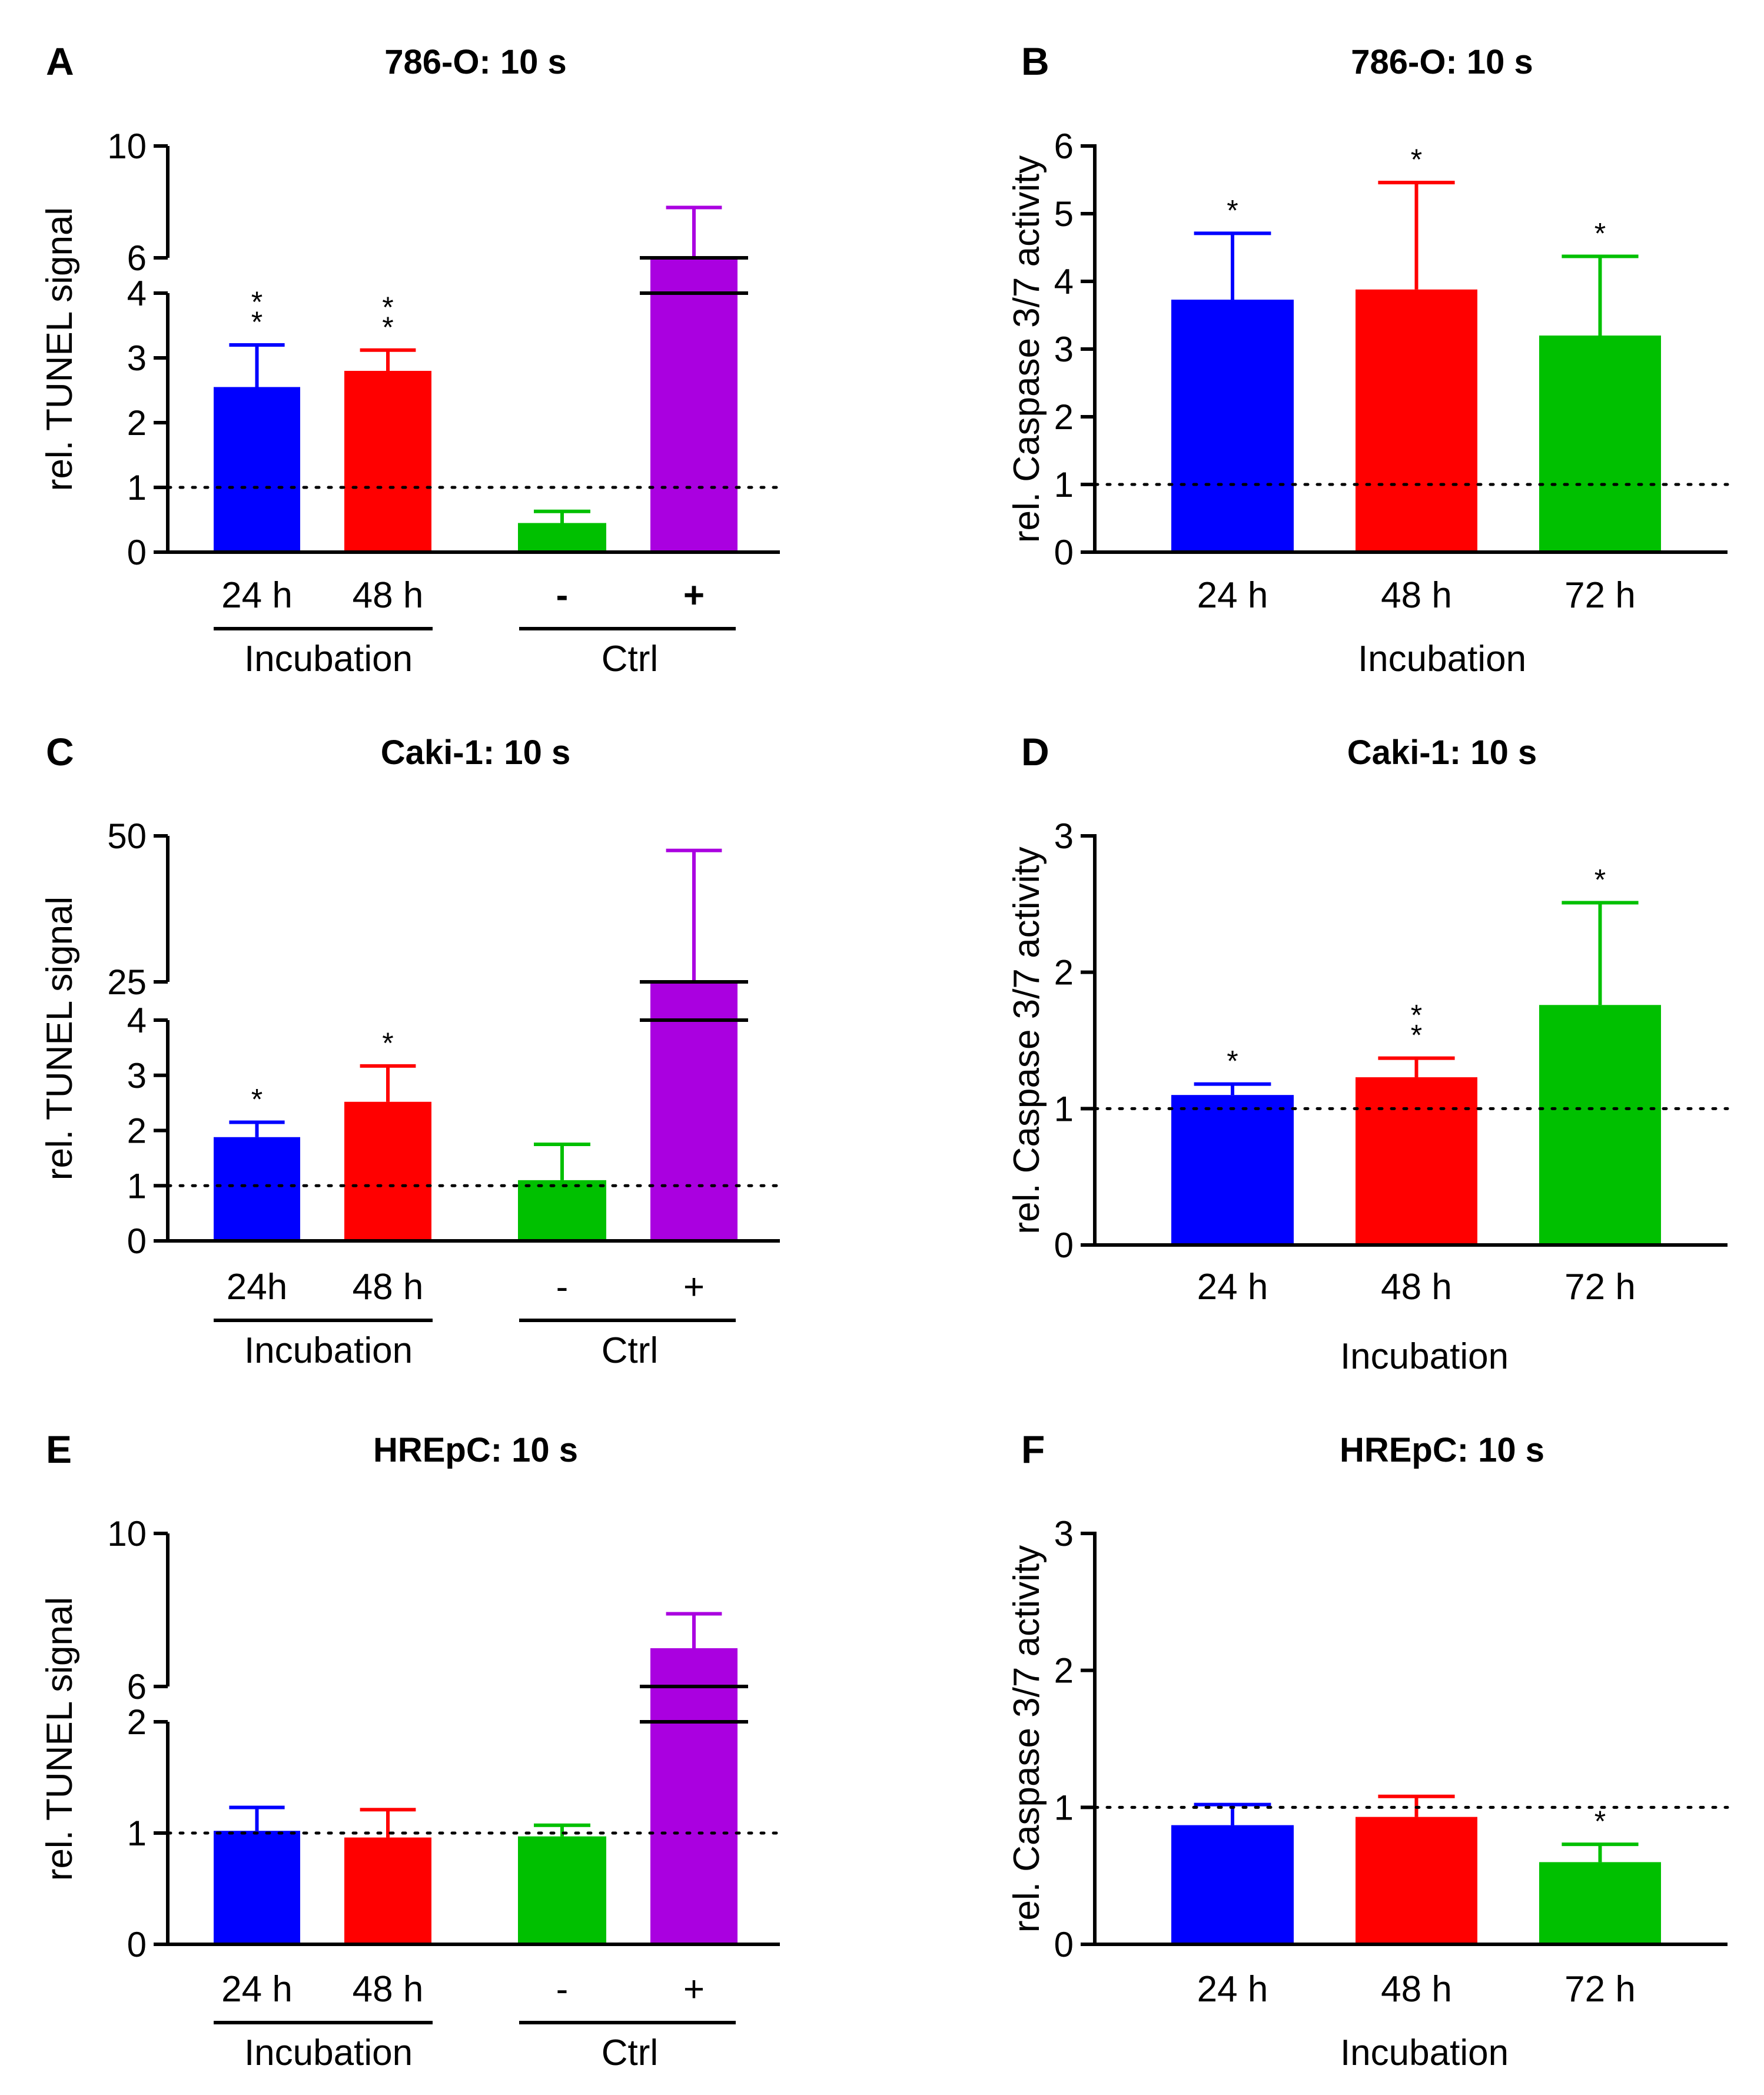  What do you see at coordinates (1064, 214) in the screenshot?
I see `y-tick-label: 5` at bounding box center [1064, 214].